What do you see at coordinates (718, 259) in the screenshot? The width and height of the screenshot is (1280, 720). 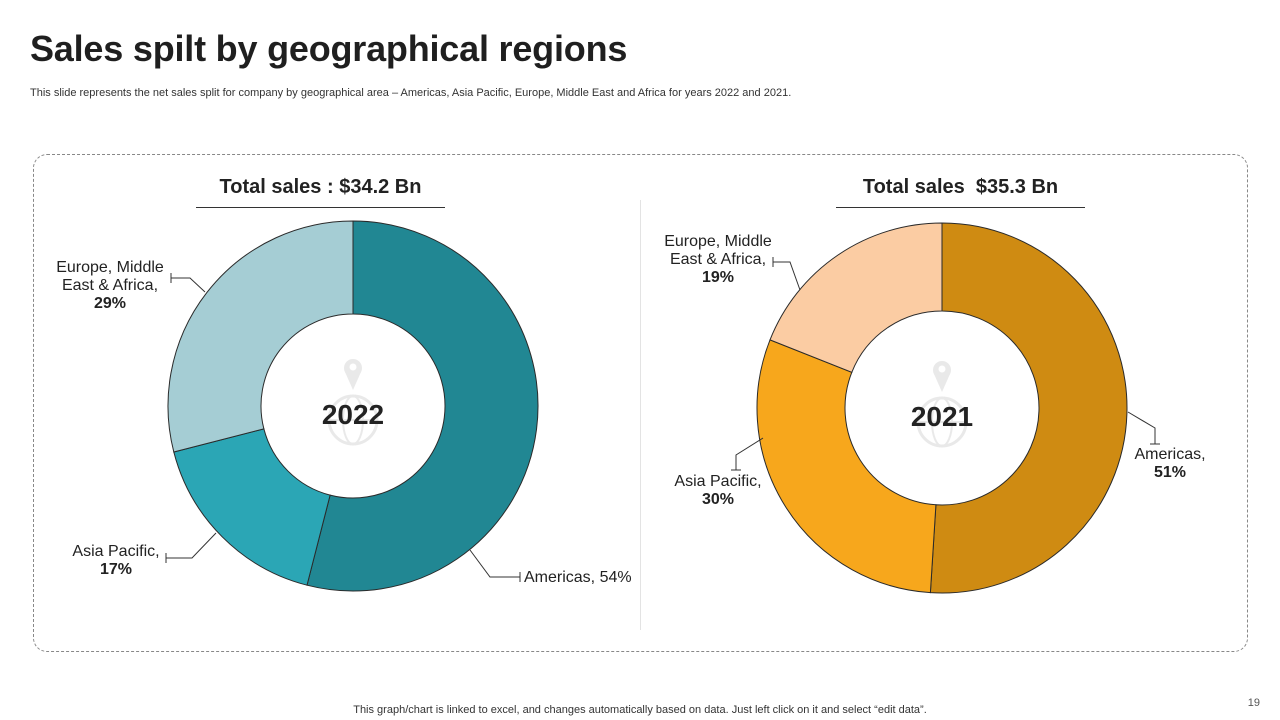 I see `data-label-emea: Europe, Middle East & Africa, 19%` at bounding box center [718, 259].